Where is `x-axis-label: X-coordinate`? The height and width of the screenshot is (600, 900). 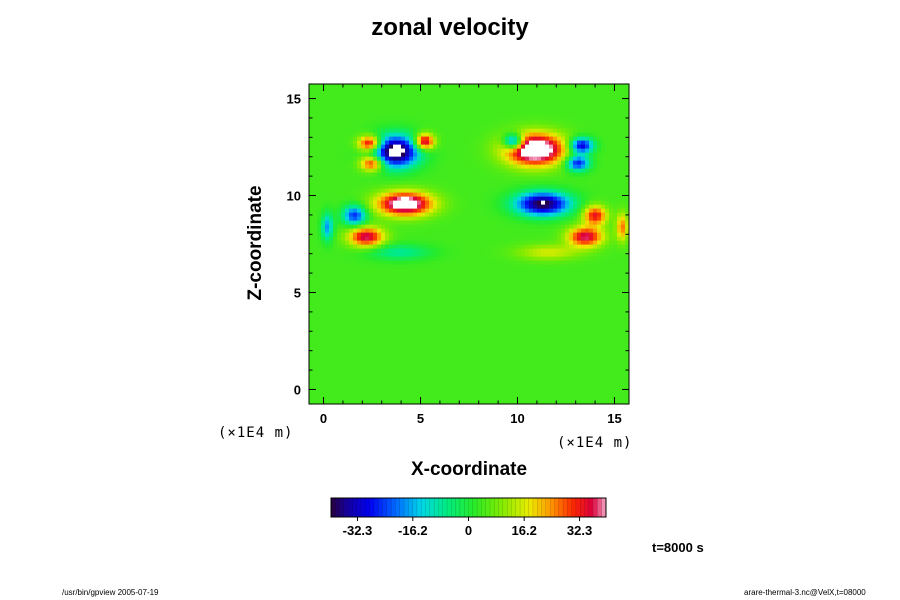 x-axis-label: X-coordinate is located at coordinates (469, 469).